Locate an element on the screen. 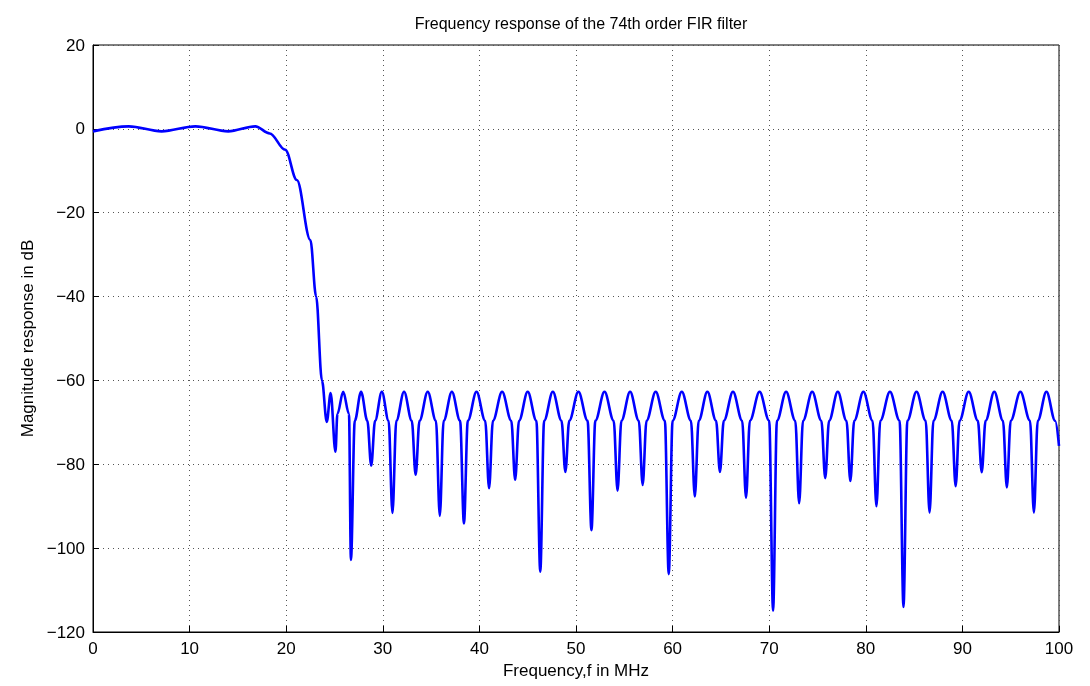  y-tick-label: 0 is located at coordinates (80, 129).